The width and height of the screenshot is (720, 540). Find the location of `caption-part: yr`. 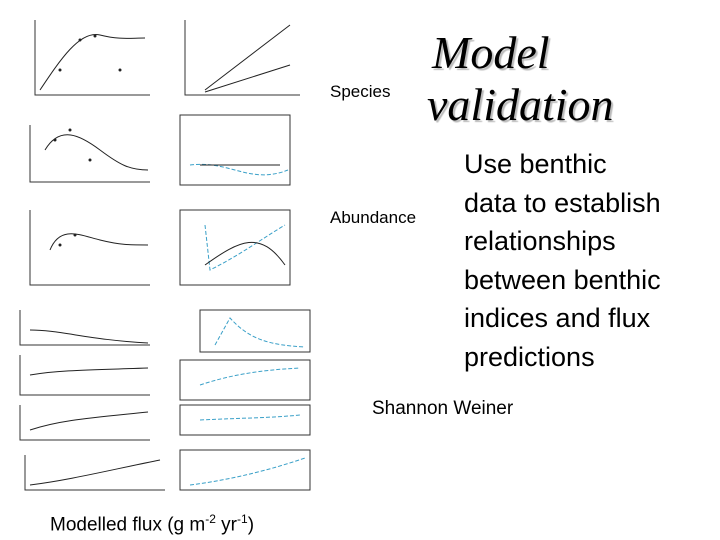

caption-part: yr is located at coordinates (226, 525).